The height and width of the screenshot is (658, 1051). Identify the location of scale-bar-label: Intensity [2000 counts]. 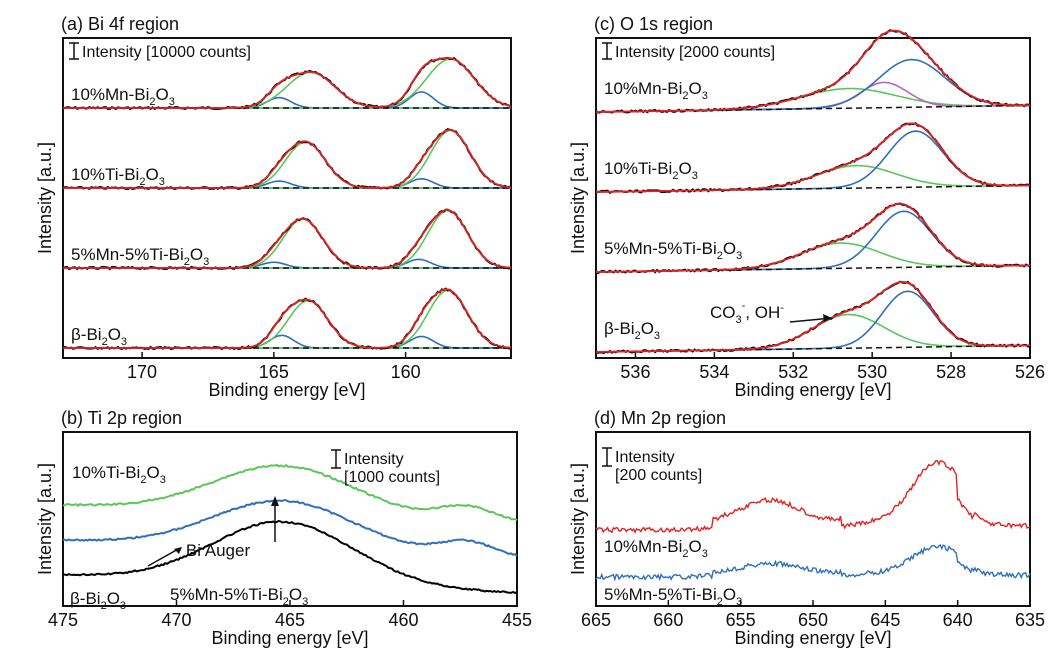
(695, 52).